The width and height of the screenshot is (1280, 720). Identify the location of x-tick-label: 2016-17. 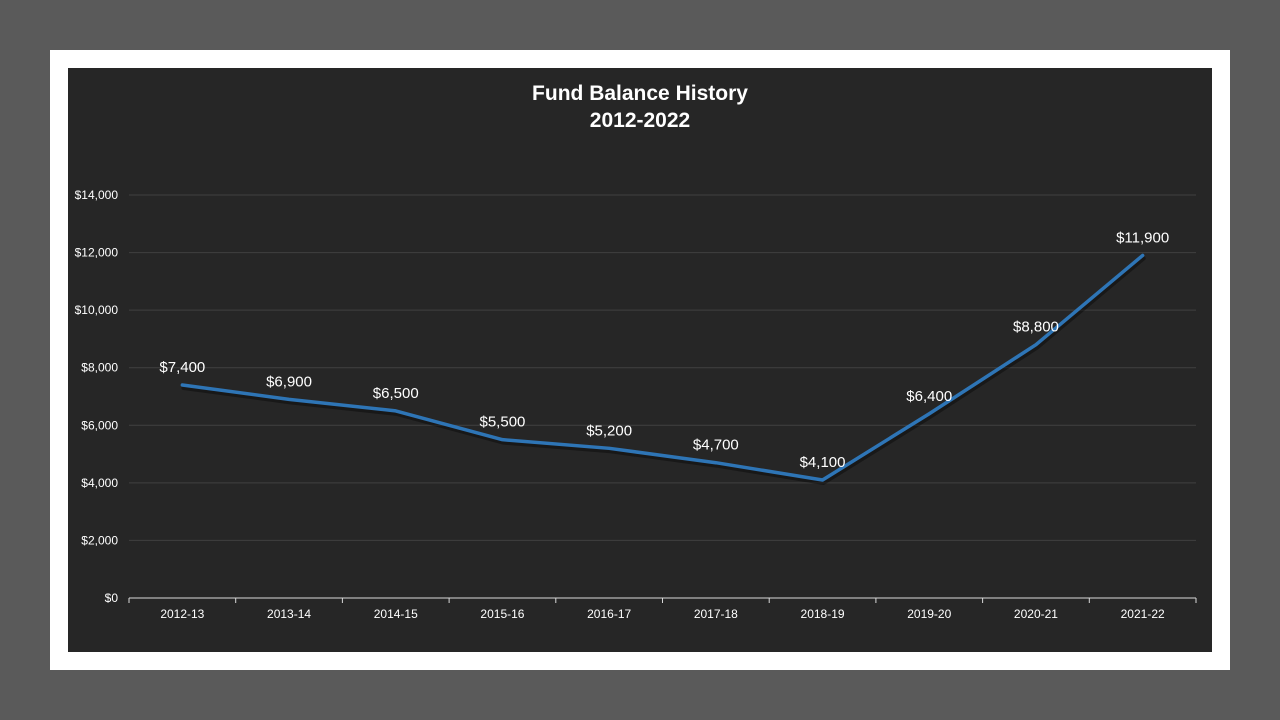
(609, 614).